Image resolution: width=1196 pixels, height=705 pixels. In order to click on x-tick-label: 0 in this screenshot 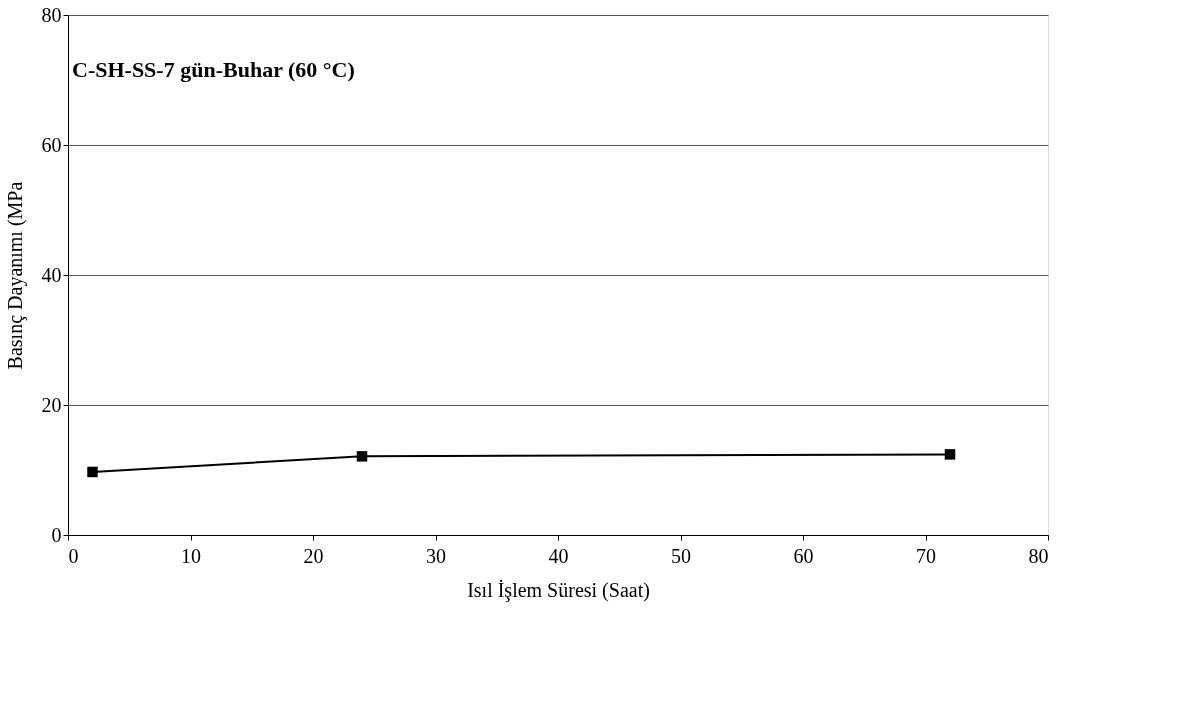, I will do `click(73, 555)`.